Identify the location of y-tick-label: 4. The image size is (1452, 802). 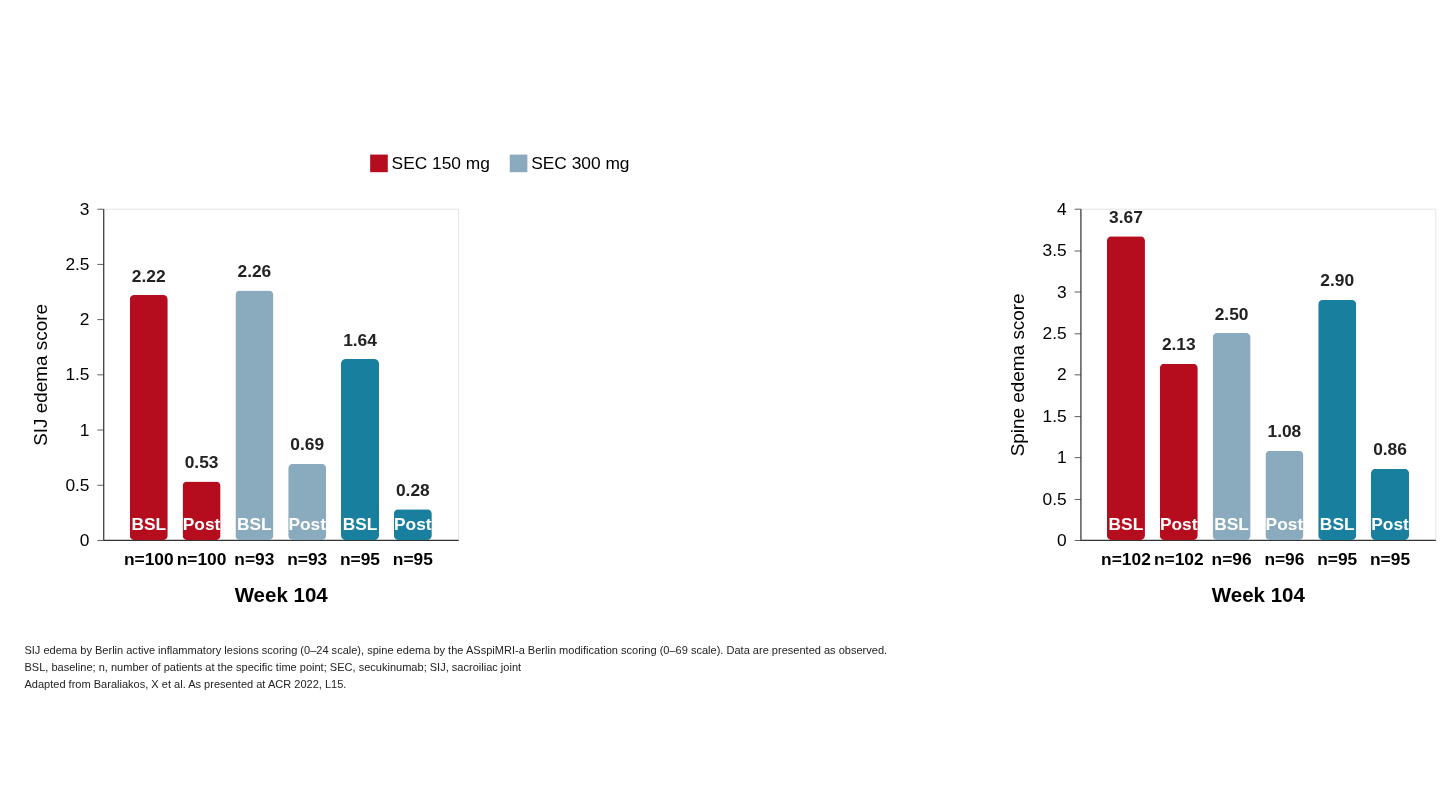
(1062, 208).